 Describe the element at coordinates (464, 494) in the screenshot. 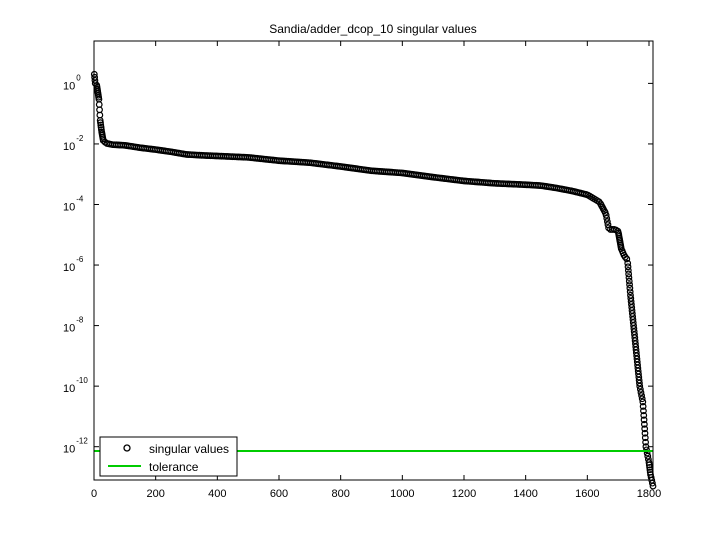

I see `x-tick-label: 1200` at that location.